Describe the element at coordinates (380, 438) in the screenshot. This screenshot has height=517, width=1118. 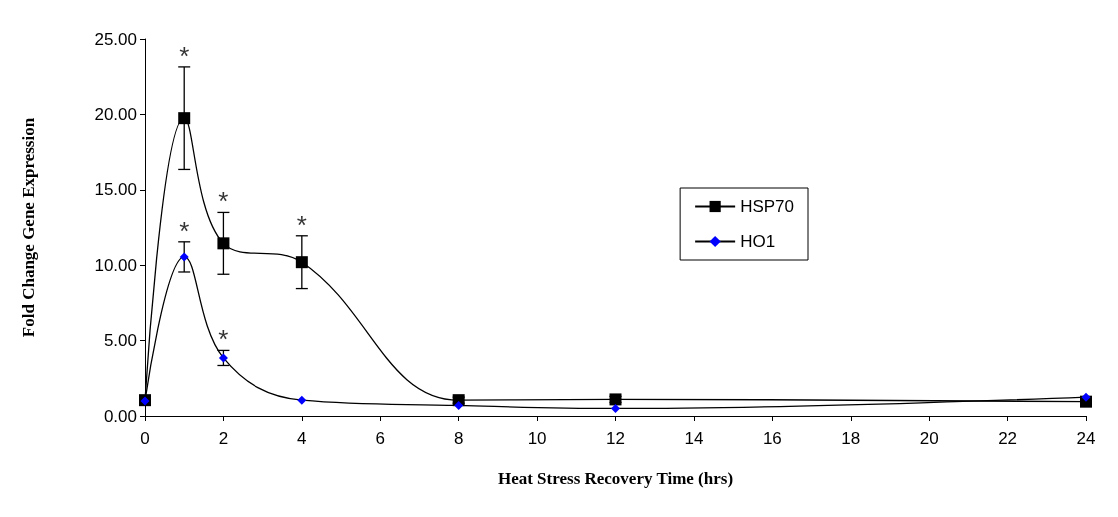
I see `x-tick-label: 6` at that location.